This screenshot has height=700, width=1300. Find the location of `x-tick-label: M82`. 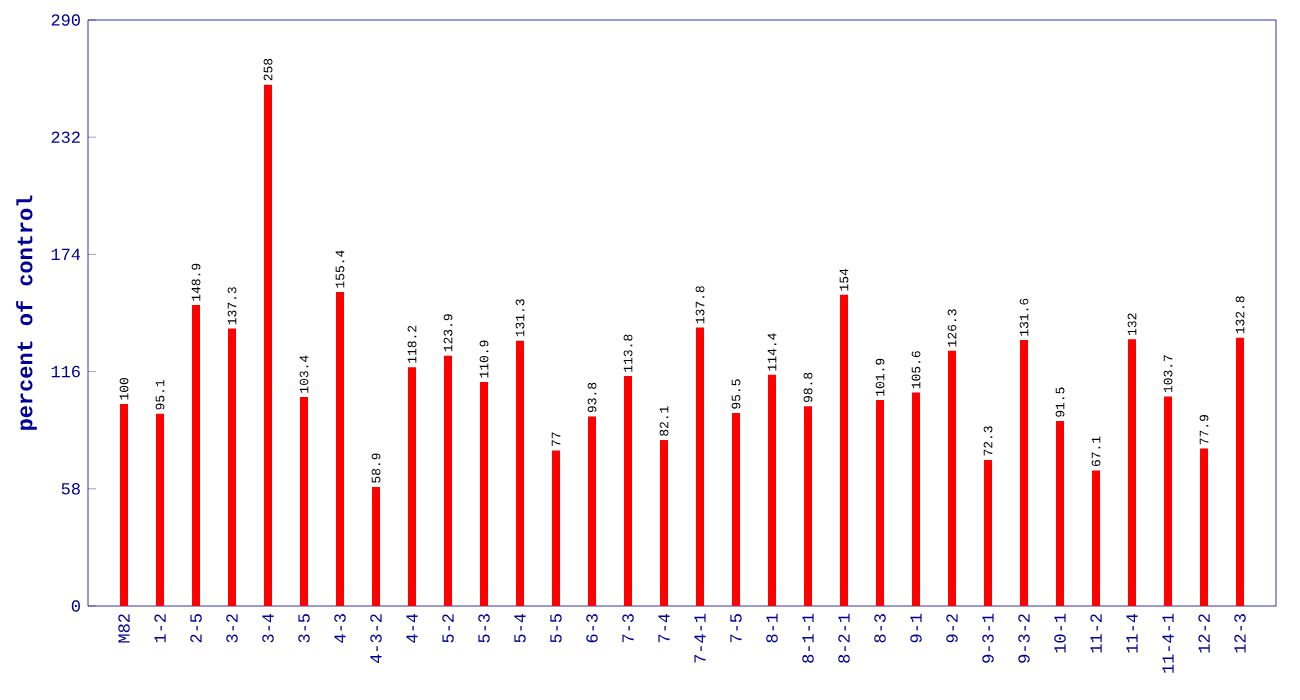

x-tick-label: M82 is located at coordinates (124, 628).